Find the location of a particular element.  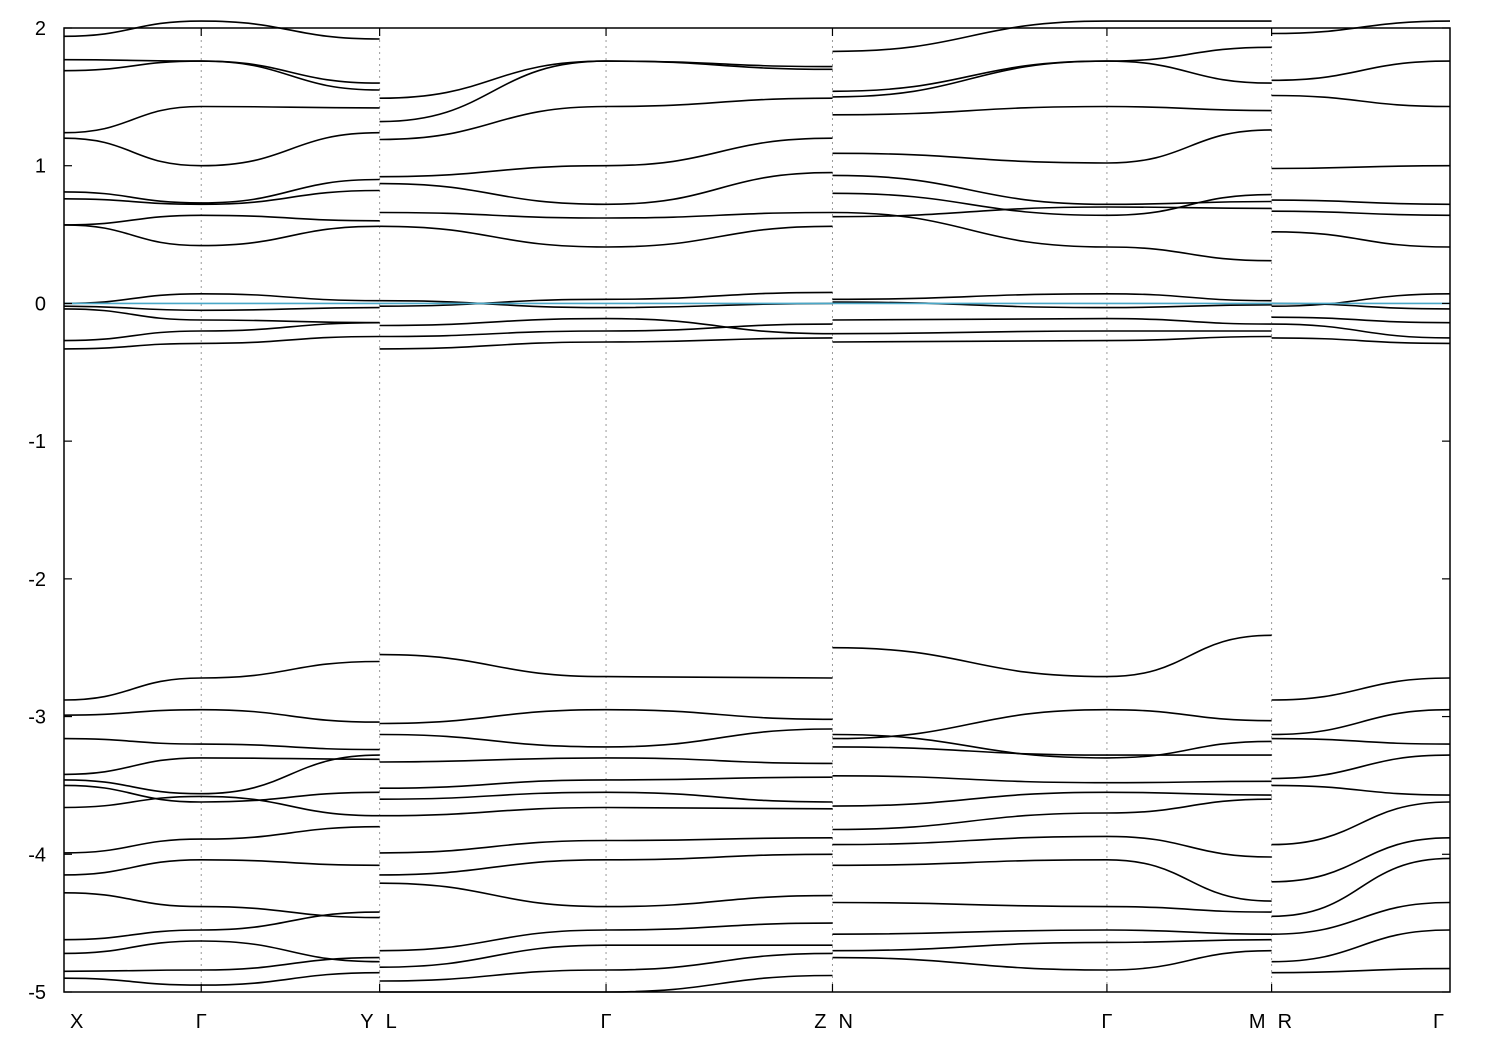

y-tick-label: 0 is located at coordinates (40, 304).